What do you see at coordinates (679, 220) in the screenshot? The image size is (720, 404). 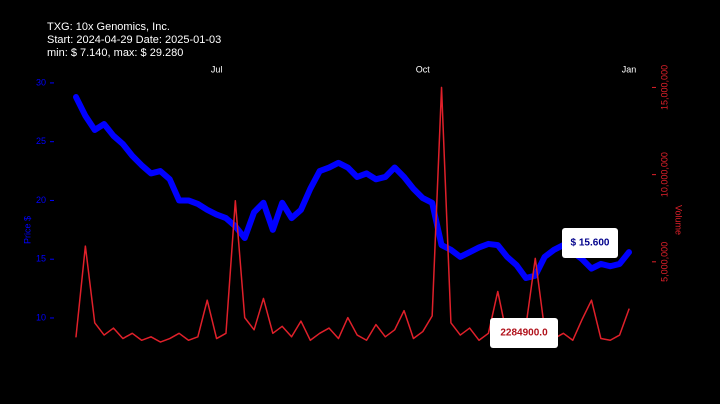 I see `y2-axis-label: Volume` at bounding box center [679, 220].